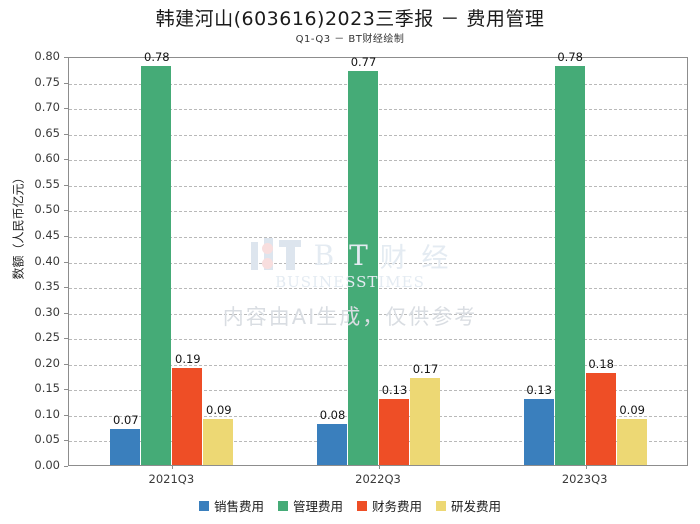 The height and width of the screenshot is (524, 700). What do you see at coordinates (47, 158) in the screenshot?
I see `y-tick-label: 0.60` at bounding box center [47, 158].